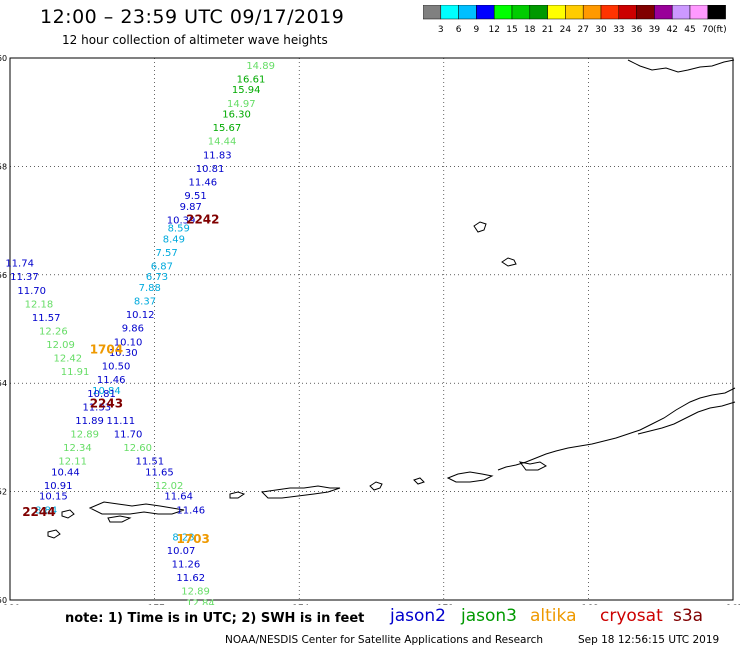 This screenshot has width=740, height=650. Describe the element at coordinates (128, 342) in the screenshot. I see `swh-value: 10.10` at that location.